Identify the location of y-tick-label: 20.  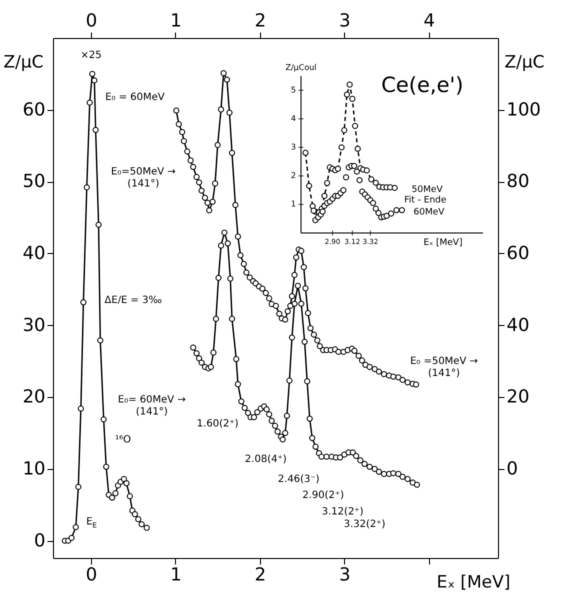
(34, 397).